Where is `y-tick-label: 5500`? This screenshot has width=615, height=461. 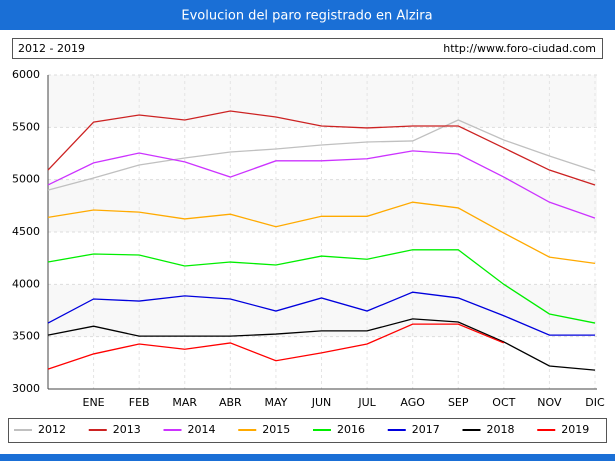 y-tick-label: 5500 is located at coordinates (26, 126).